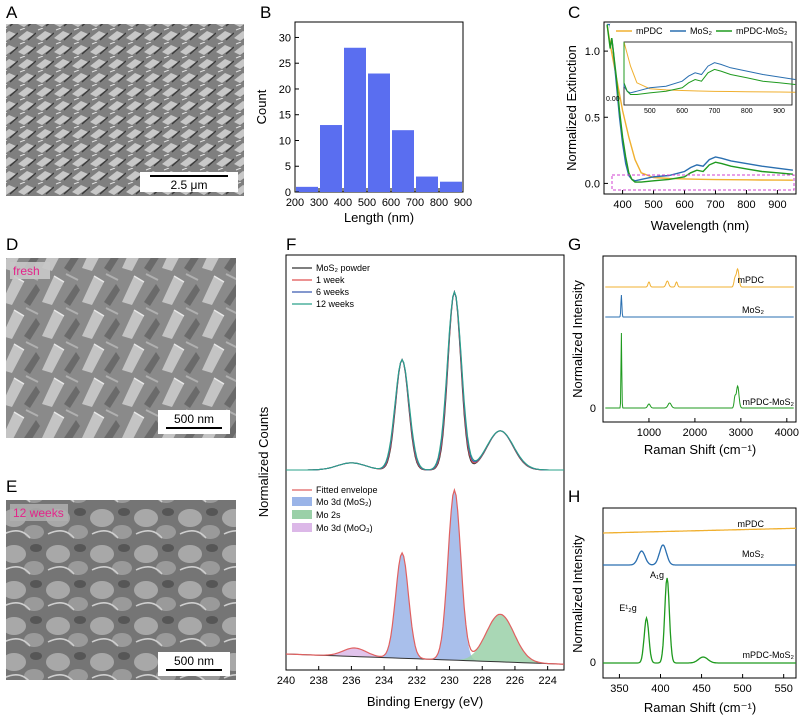  I want to click on chart-f-xtick-3: 234, so click(384, 681).